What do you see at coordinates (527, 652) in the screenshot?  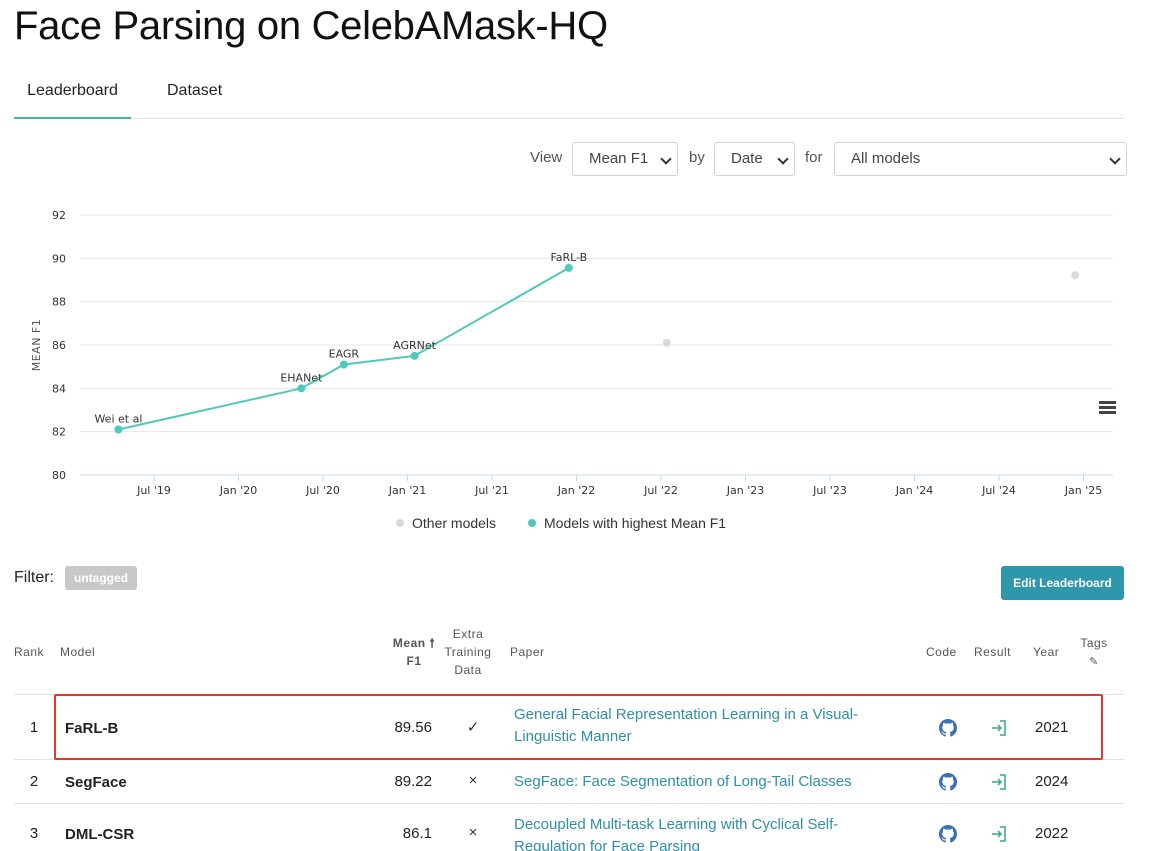 I see `header-paper: Paper` at bounding box center [527, 652].